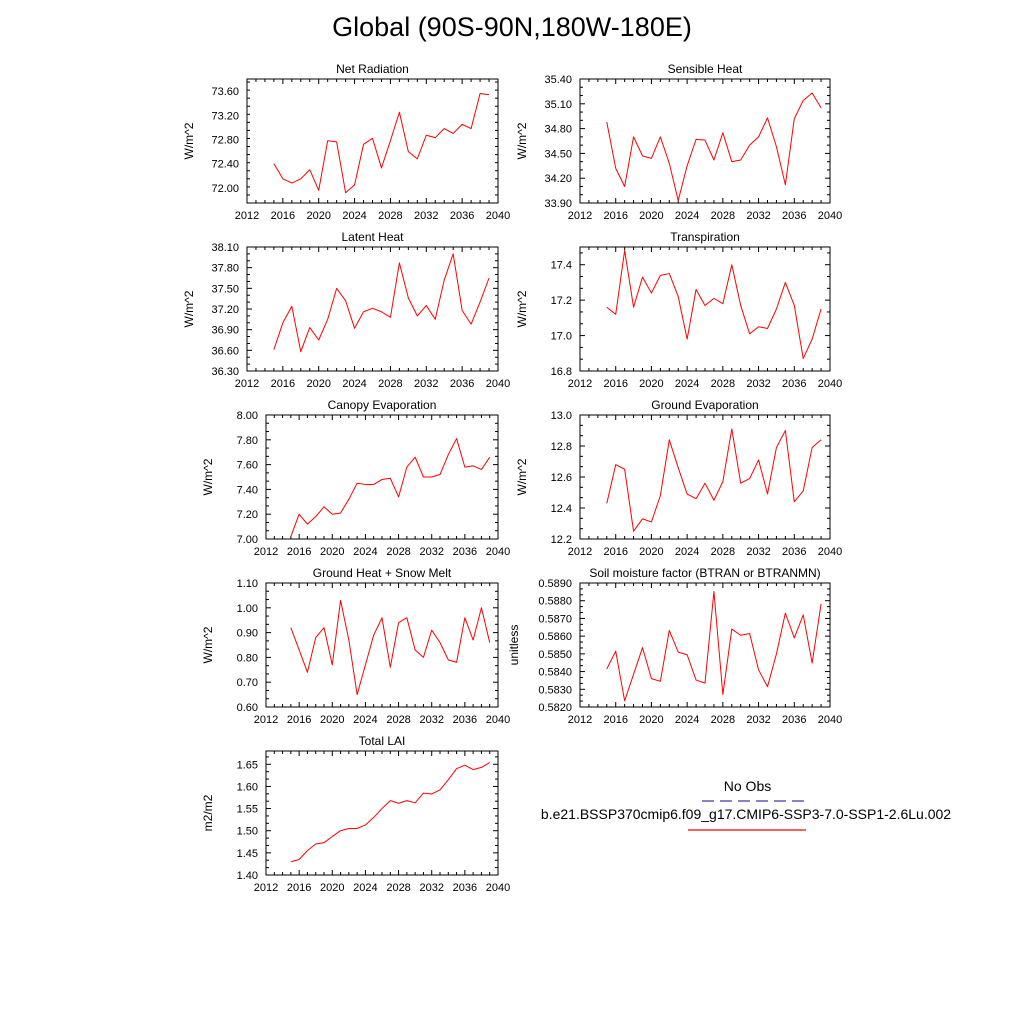  What do you see at coordinates (372, 237) in the screenshot?
I see `panel-title: Latent Heat` at bounding box center [372, 237].